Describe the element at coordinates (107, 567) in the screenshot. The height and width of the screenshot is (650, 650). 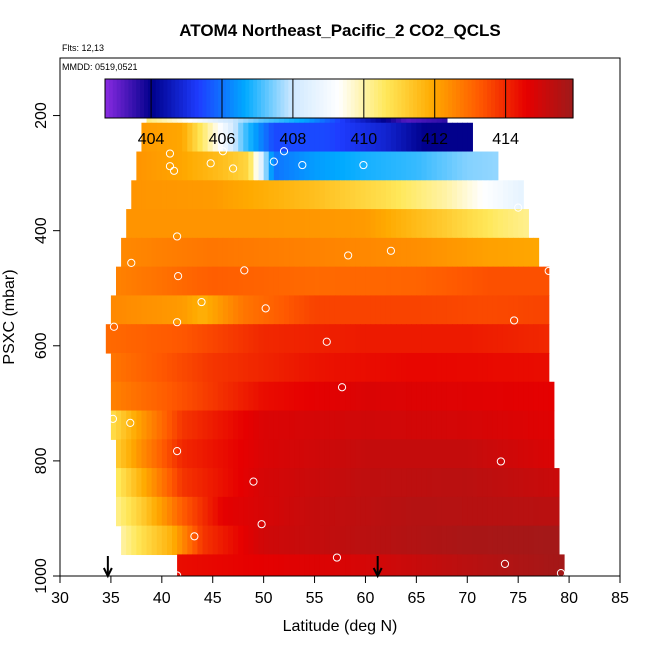
I see `flight-marker-arrow` at that location.